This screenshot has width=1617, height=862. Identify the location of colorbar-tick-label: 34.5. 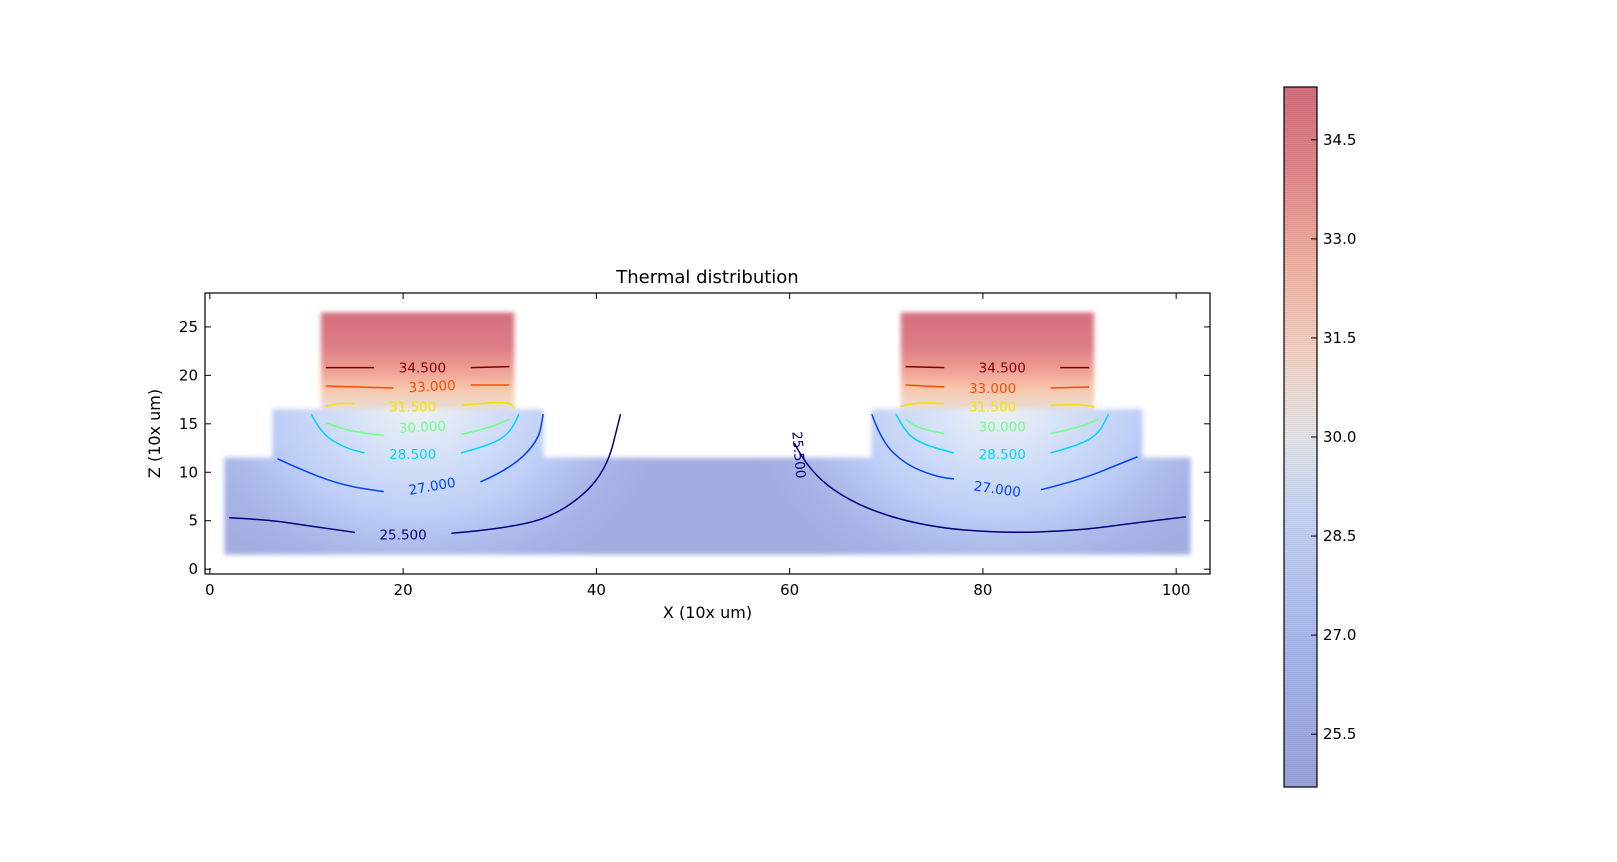
(1339, 140).